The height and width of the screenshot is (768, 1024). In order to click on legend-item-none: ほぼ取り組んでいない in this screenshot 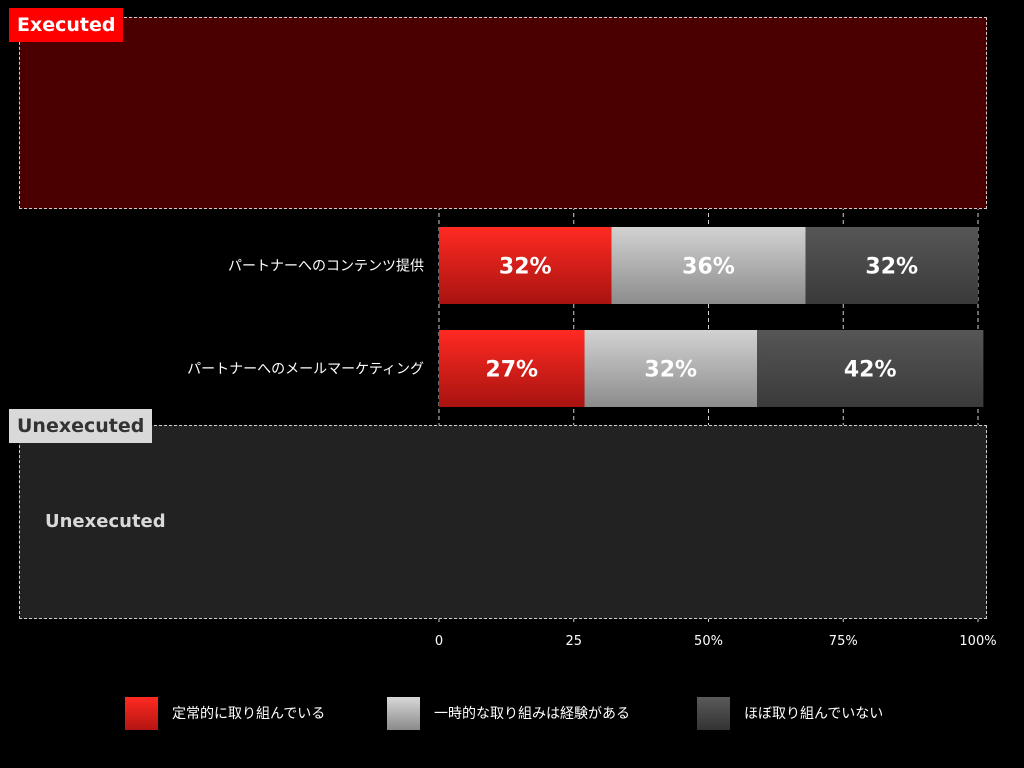, I will do `click(790, 713)`.